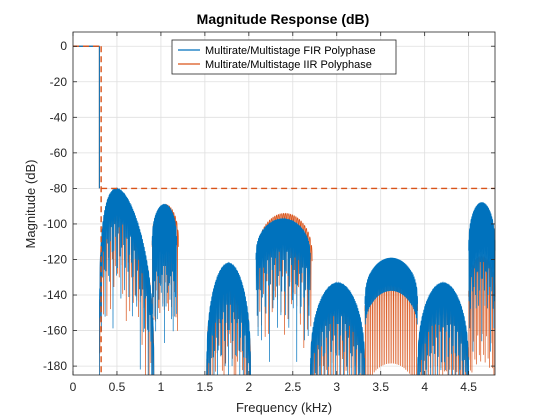 This screenshot has height=420, width=560. I want to click on y-axis-label: Magnitude (dB), so click(30, 204).